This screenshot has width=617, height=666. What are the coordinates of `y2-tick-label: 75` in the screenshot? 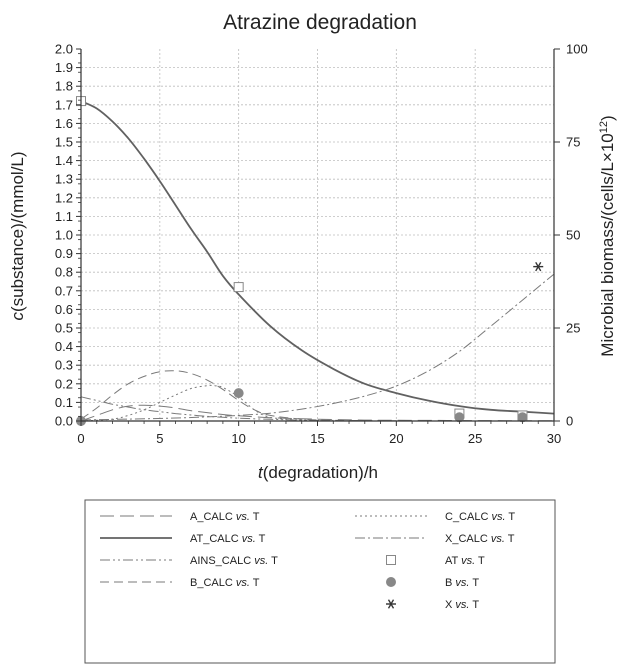 It's located at (573, 142).